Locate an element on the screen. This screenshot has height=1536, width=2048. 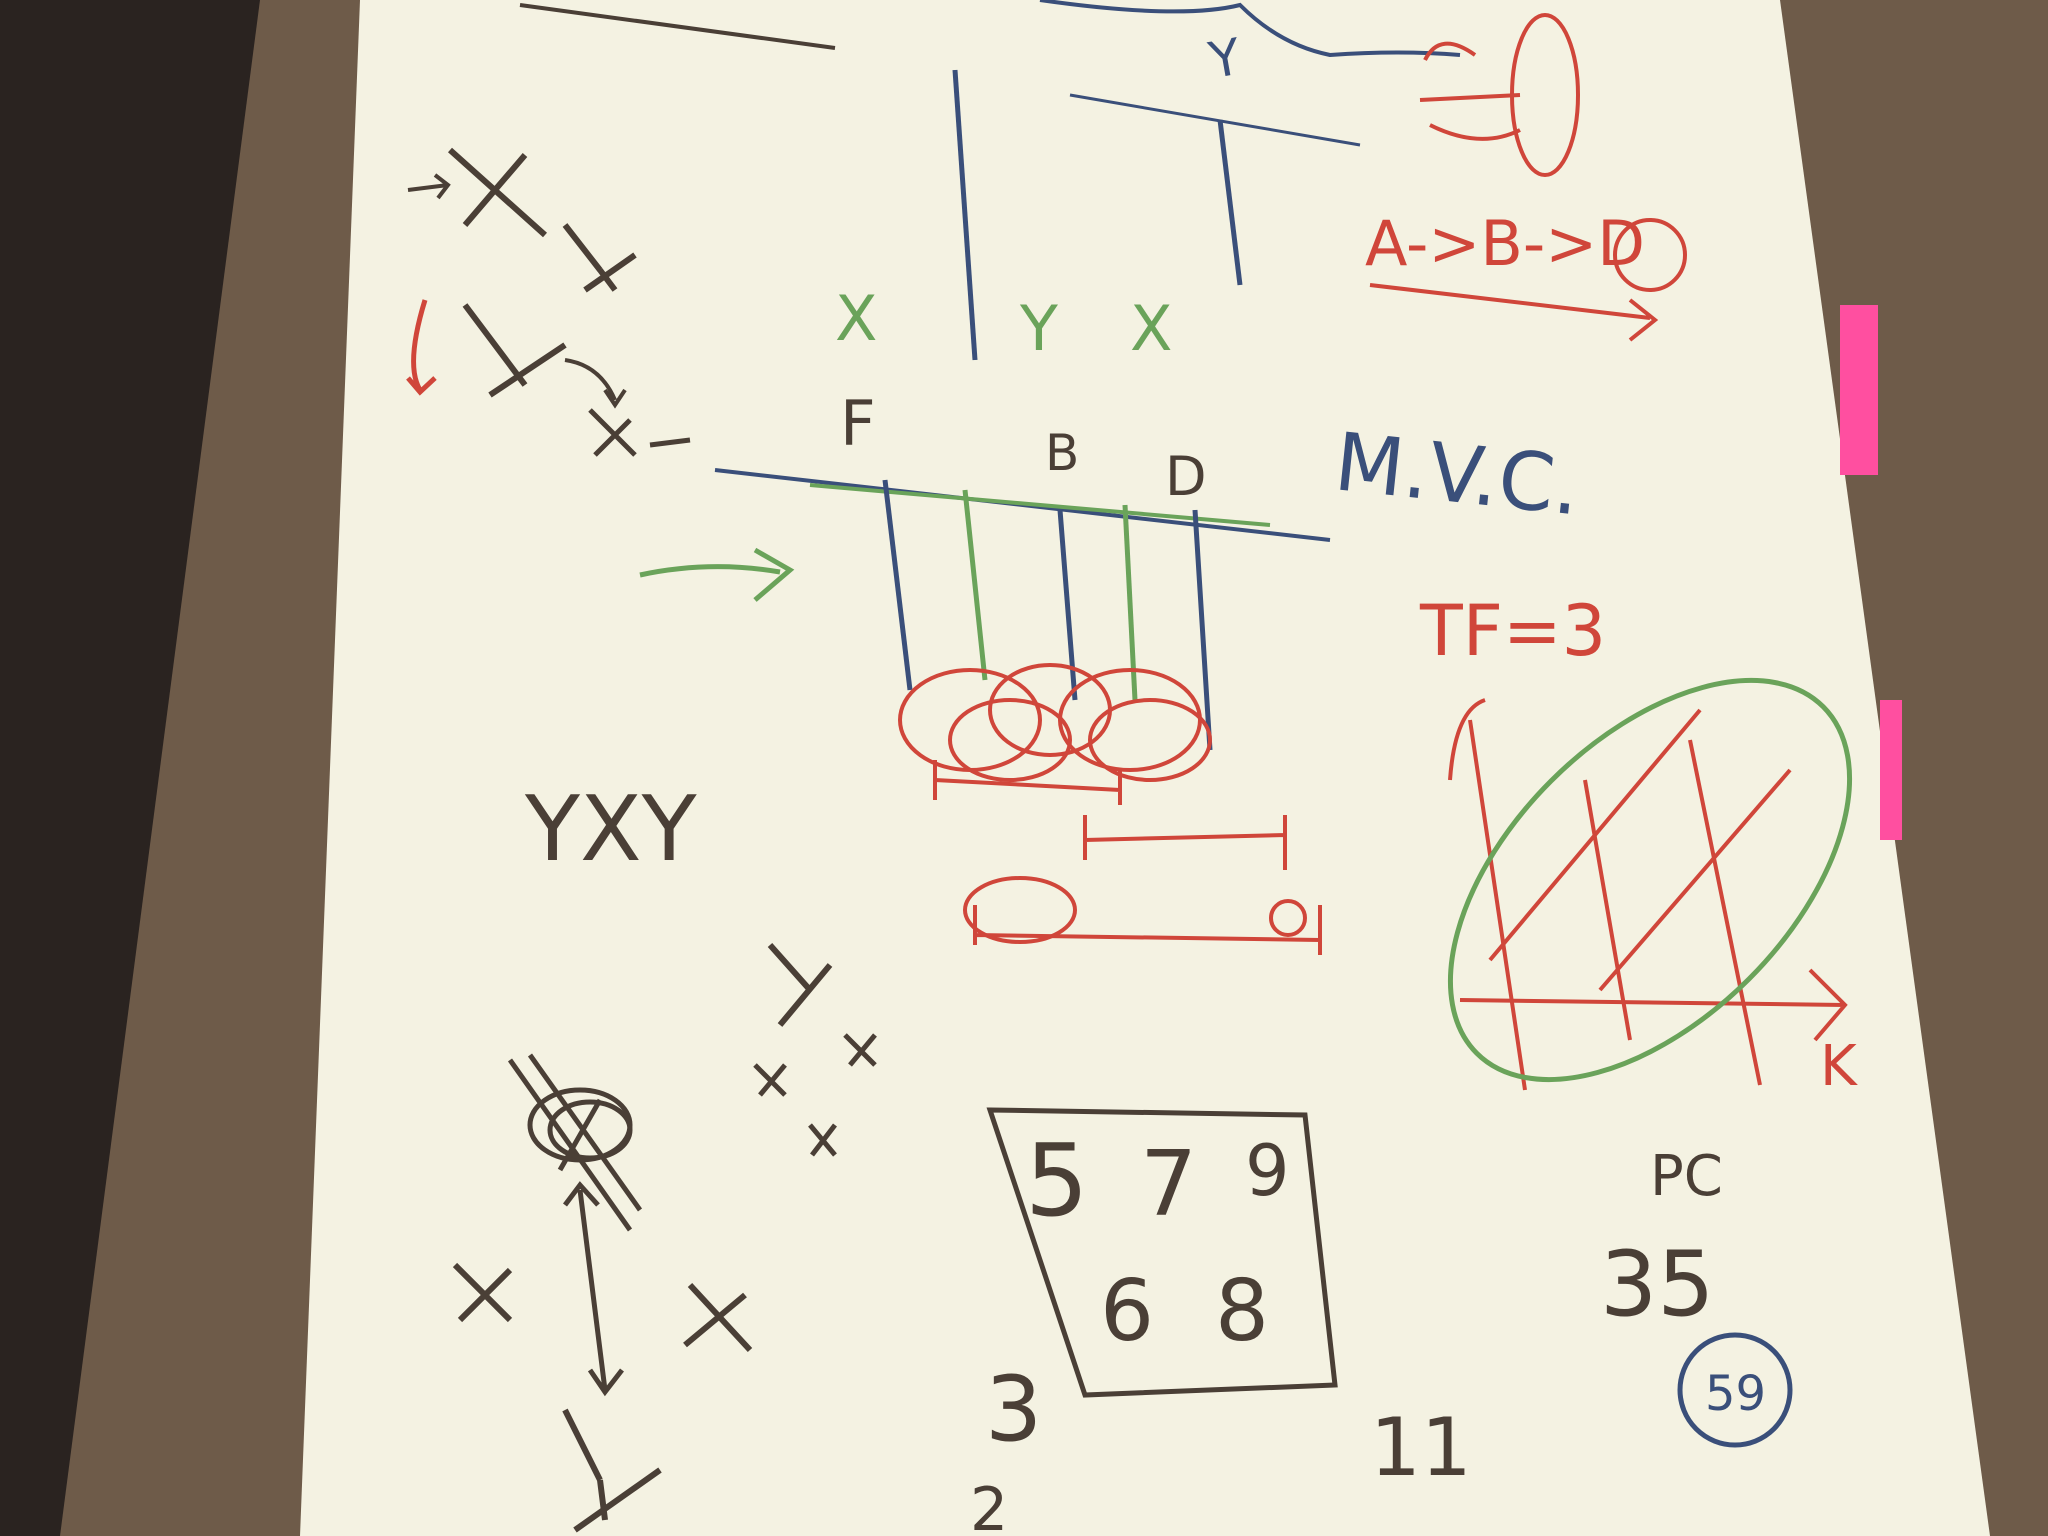
green-ellipse is located at coordinates (1650, 880).